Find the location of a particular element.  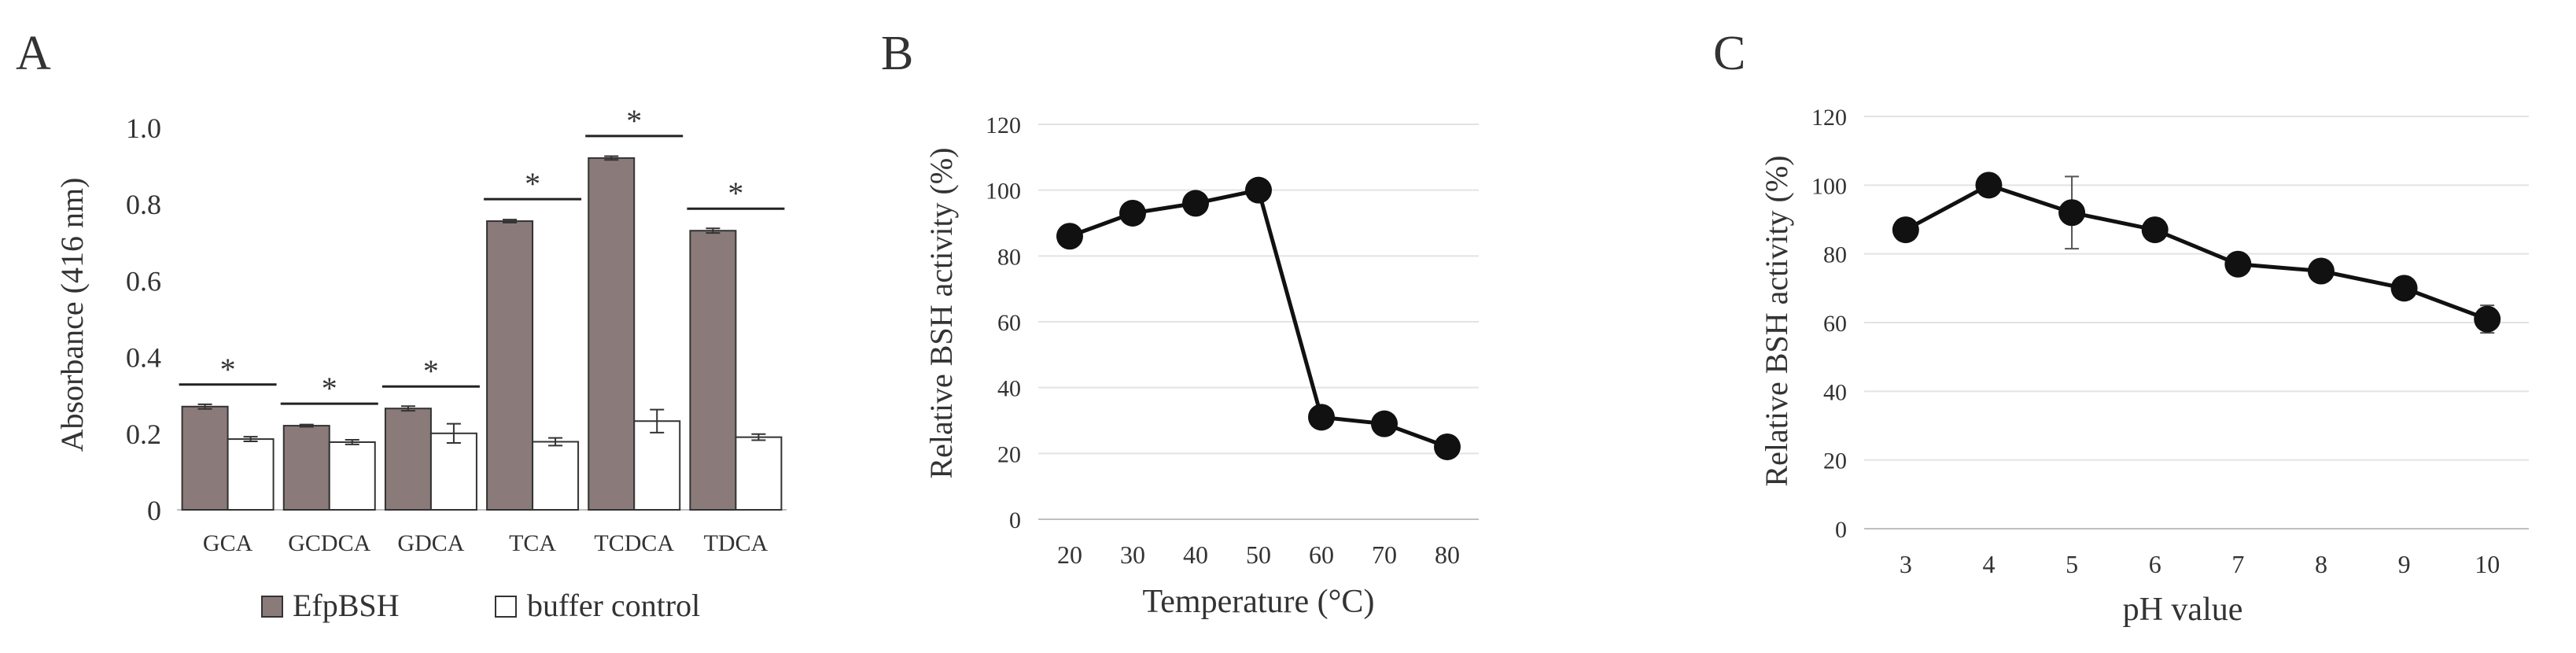

panel-a-y-ticks: 0 0.2 0.4 0.6 0.8 1.0 is located at coordinates (143, 319).